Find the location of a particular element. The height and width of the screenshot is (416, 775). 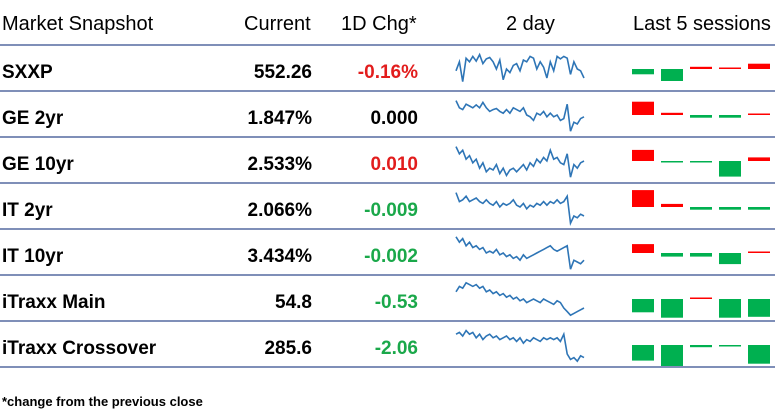

row-name: iTraxx Crossover is located at coordinates (79, 348).